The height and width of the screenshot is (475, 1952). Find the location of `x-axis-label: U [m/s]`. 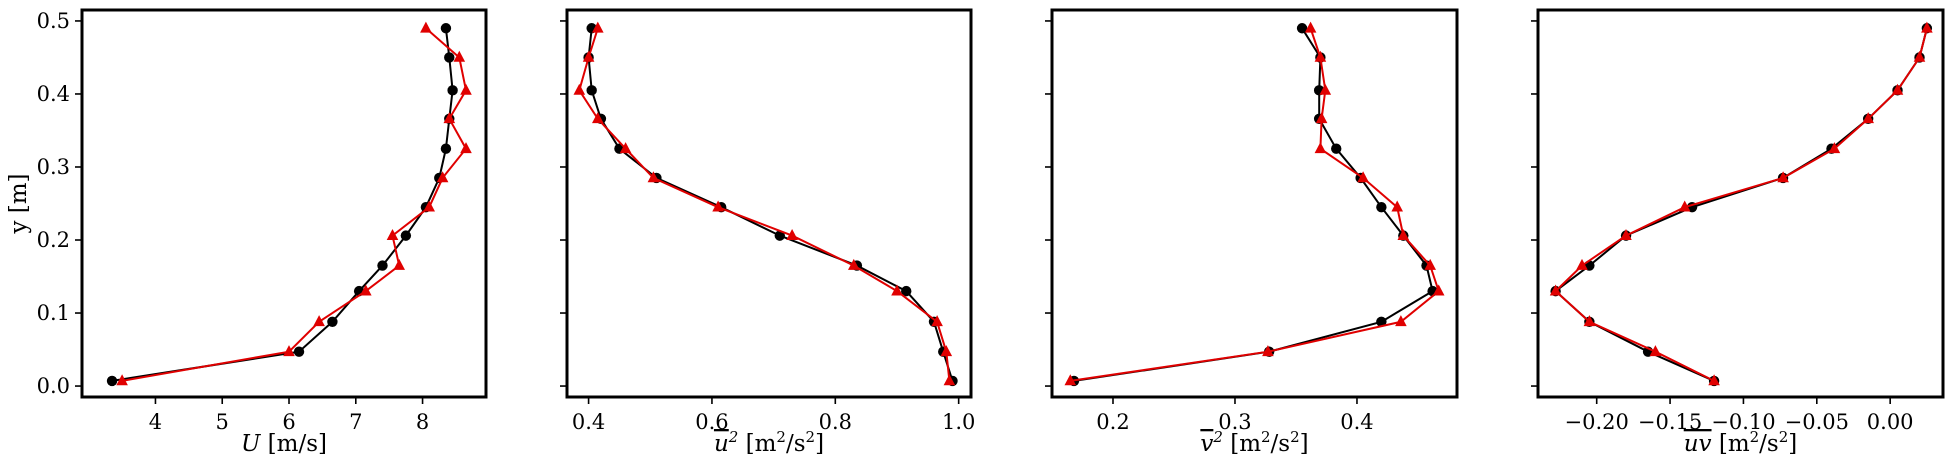

x-axis-label: U [m/s] is located at coordinates (284, 444).